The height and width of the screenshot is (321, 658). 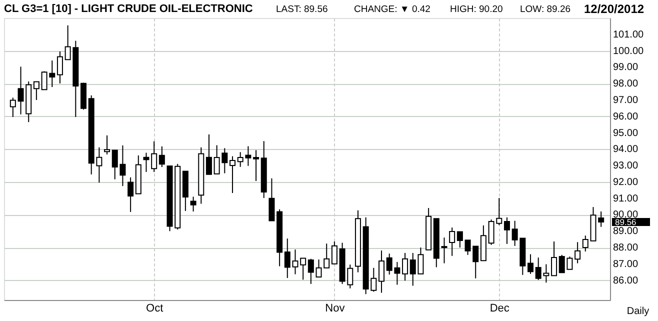 I want to click on text: CHANGE: ▼ 0.42, so click(x=392, y=9).